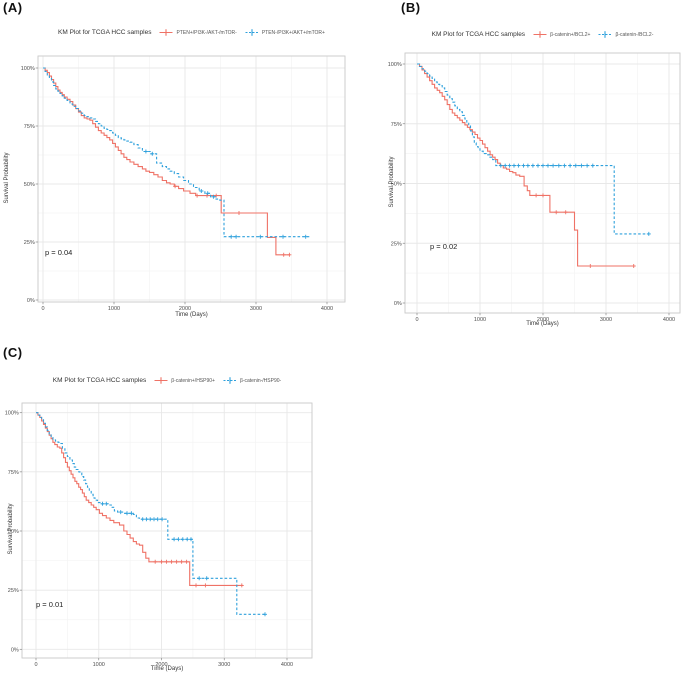 The width and height of the screenshot is (685, 681). I want to click on legend-label: PTEN+/PI3K-/AKT-/mTOR-, so click(206, 32).